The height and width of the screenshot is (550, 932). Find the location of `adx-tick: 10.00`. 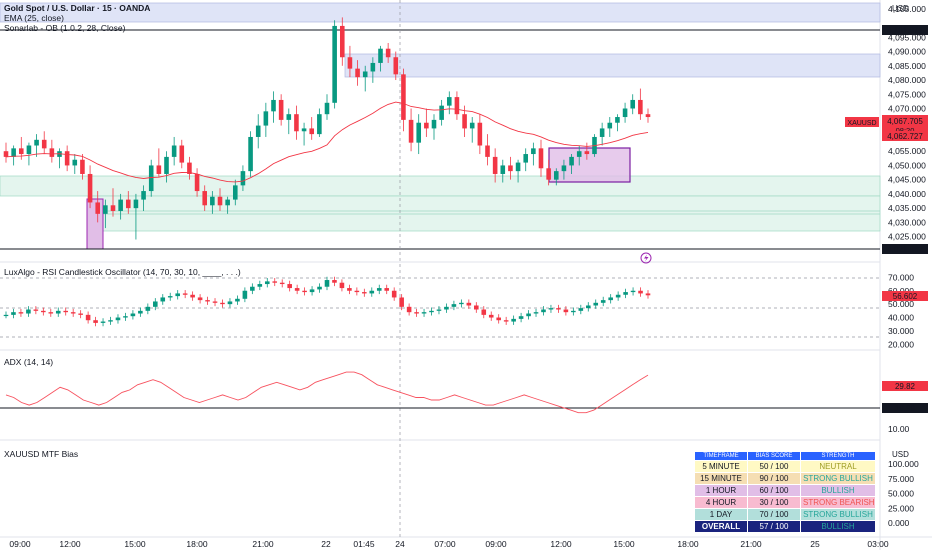

adx-tick: 10.00 is located at coordinates (899, 429).